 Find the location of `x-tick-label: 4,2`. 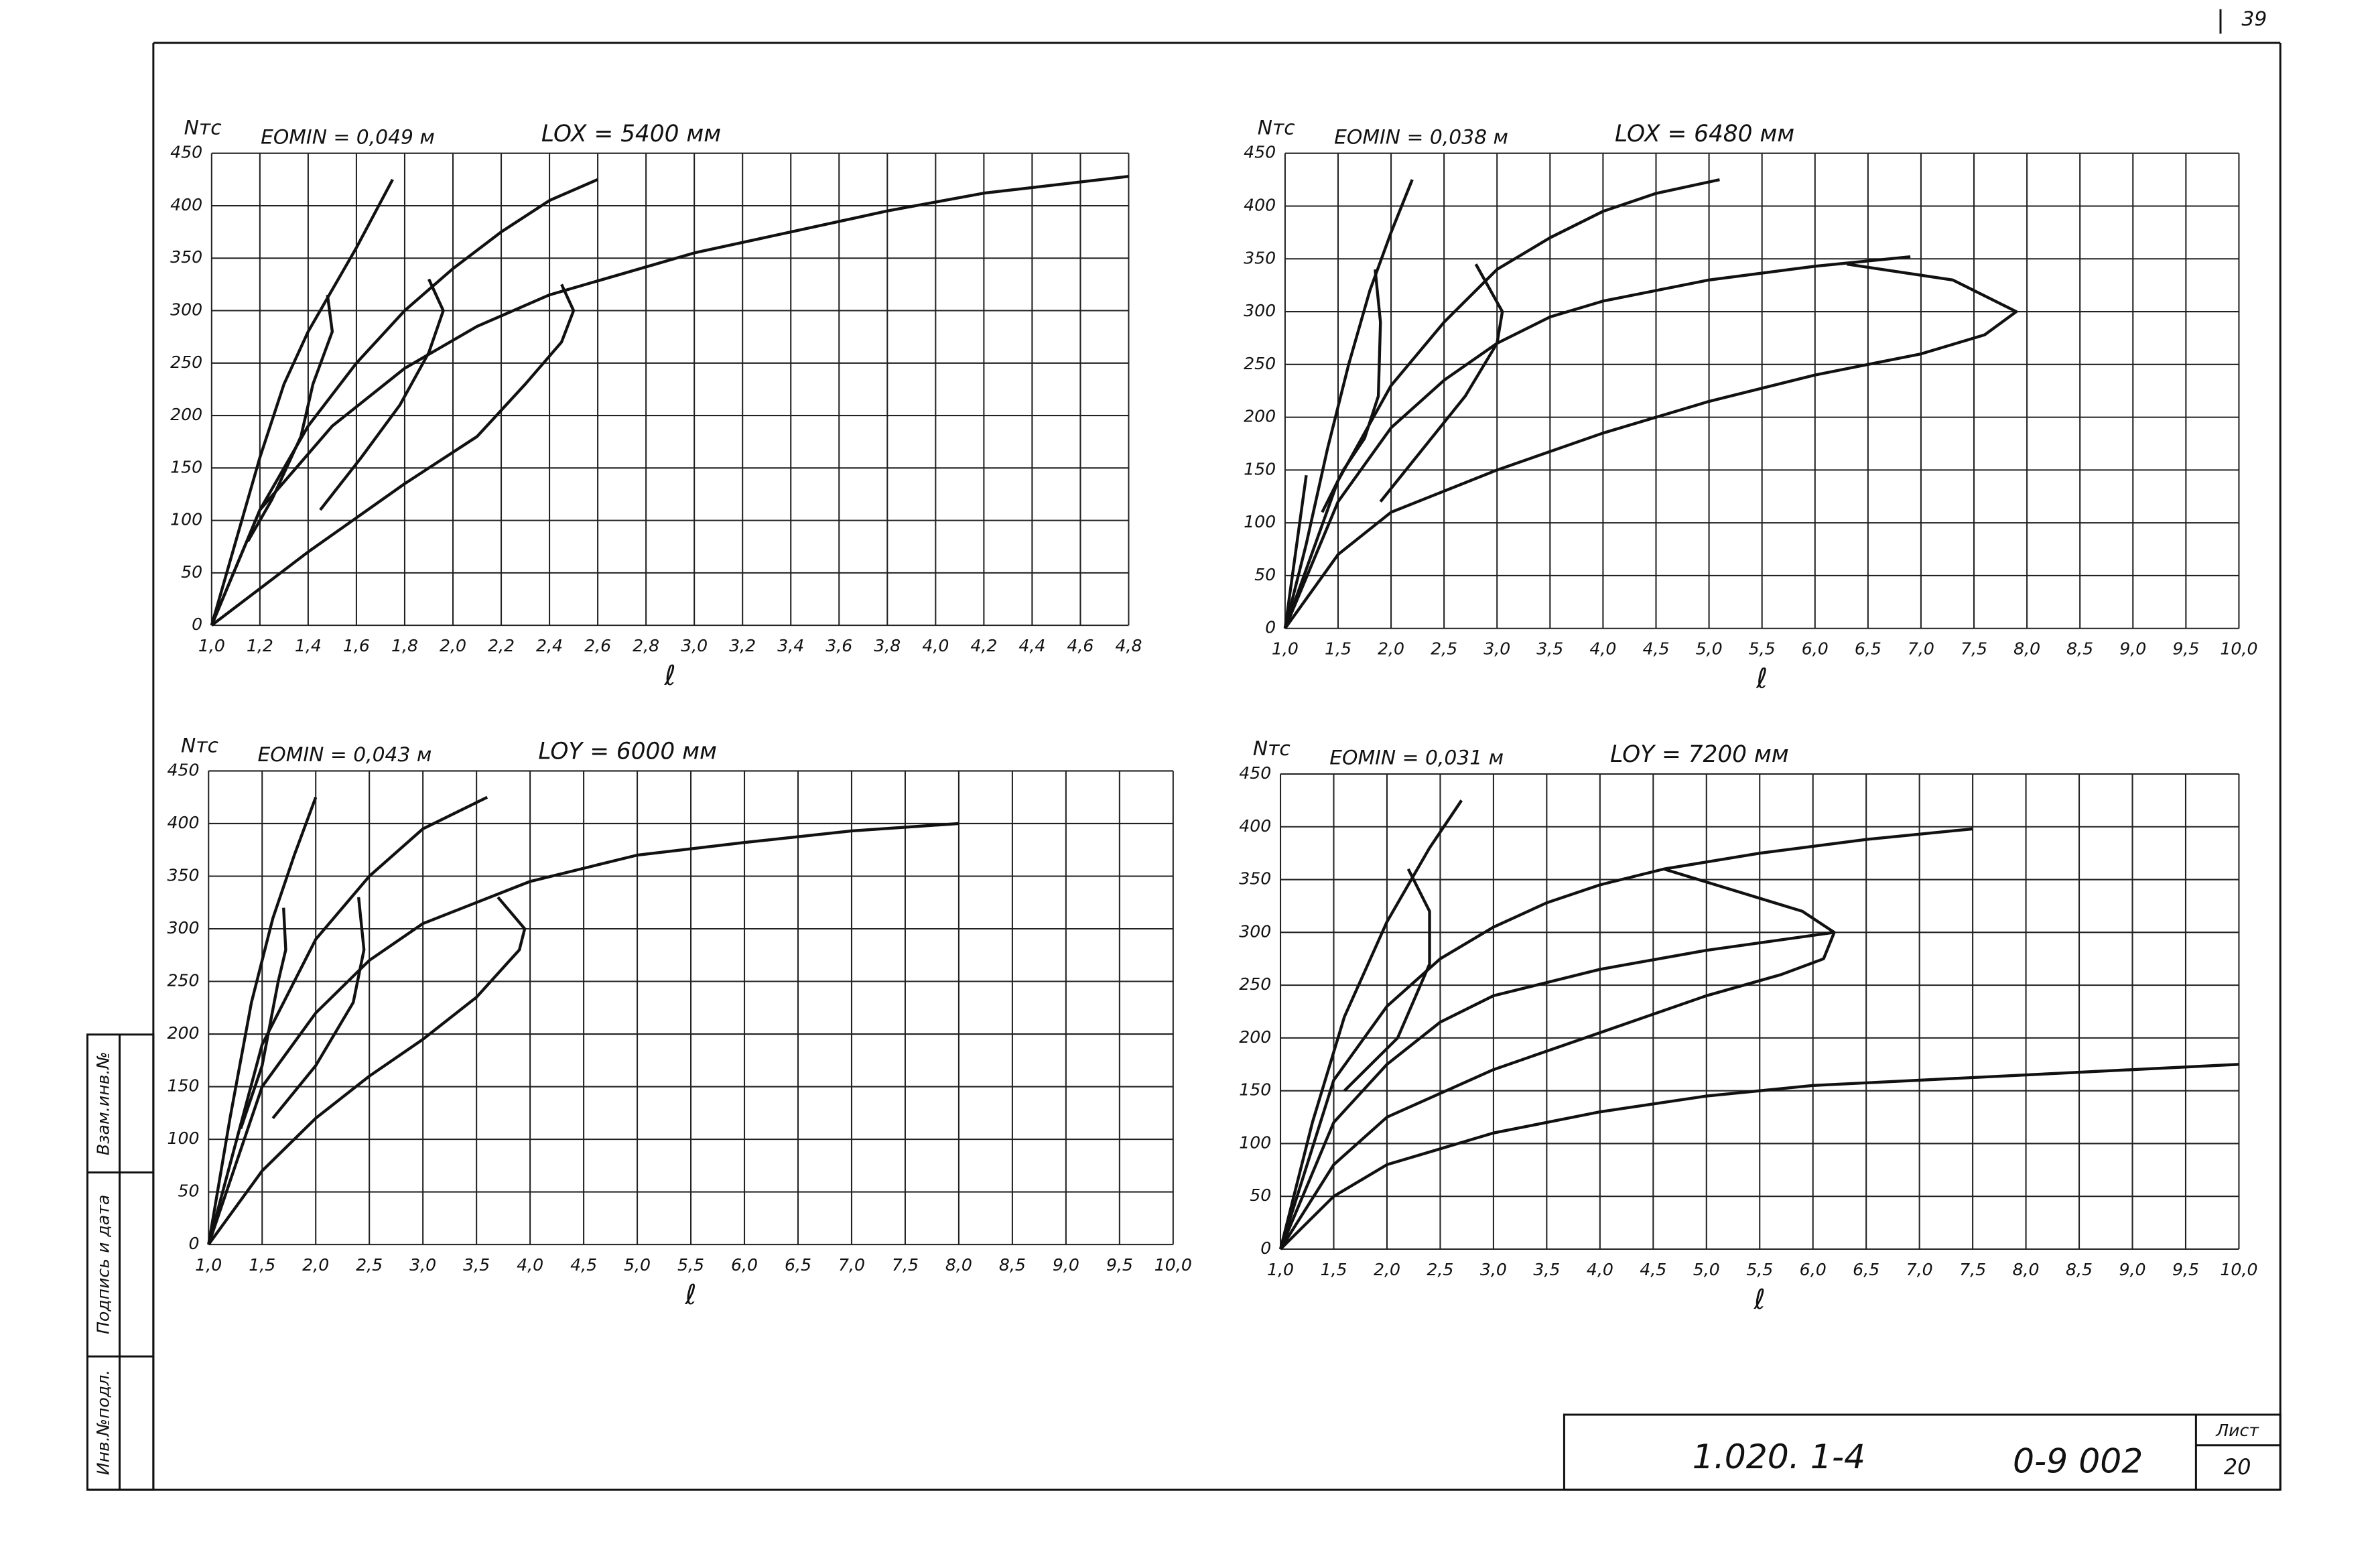

x-tick-label: 4,2 is located at coordinates (983, 645).